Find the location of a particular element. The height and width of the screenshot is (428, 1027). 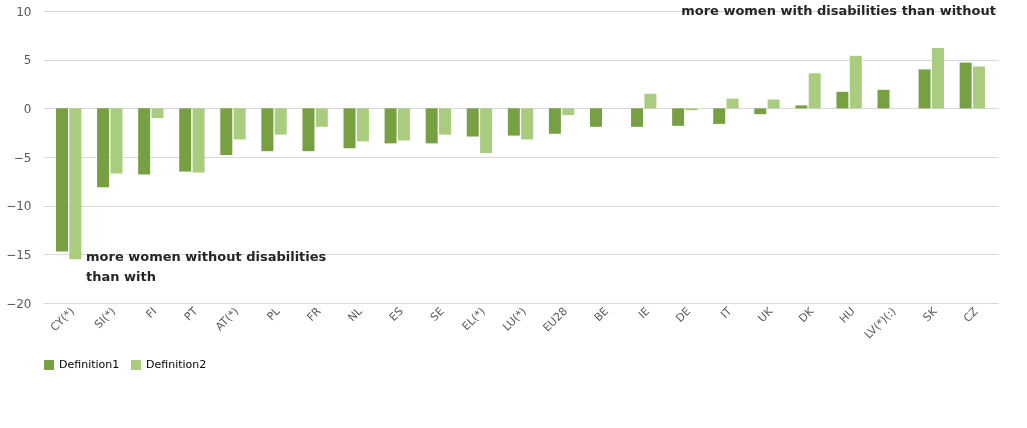

x-tick-label: SK is located at coordinates (930, 314).